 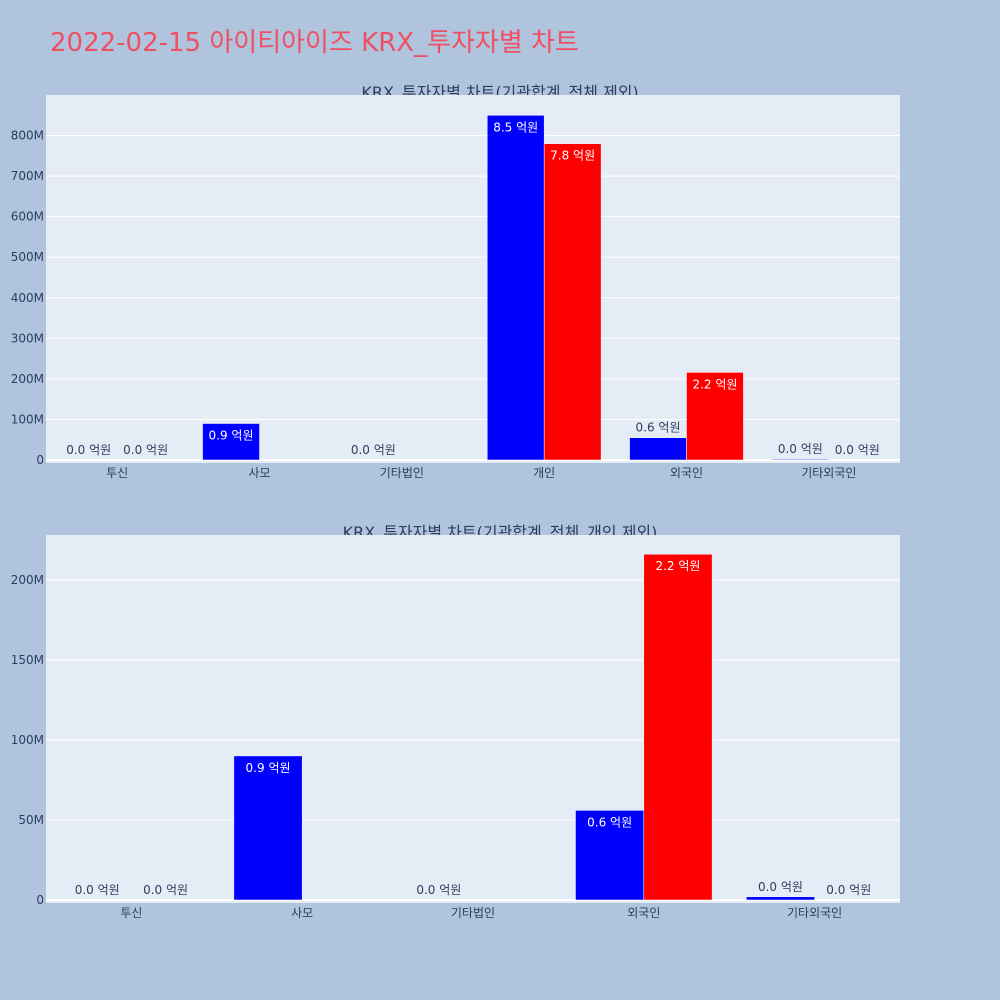 What do you see at coordinates (27, 338) in the screenshot?
I see `y-tick-label: 300M` at bounding box center [27, 338].